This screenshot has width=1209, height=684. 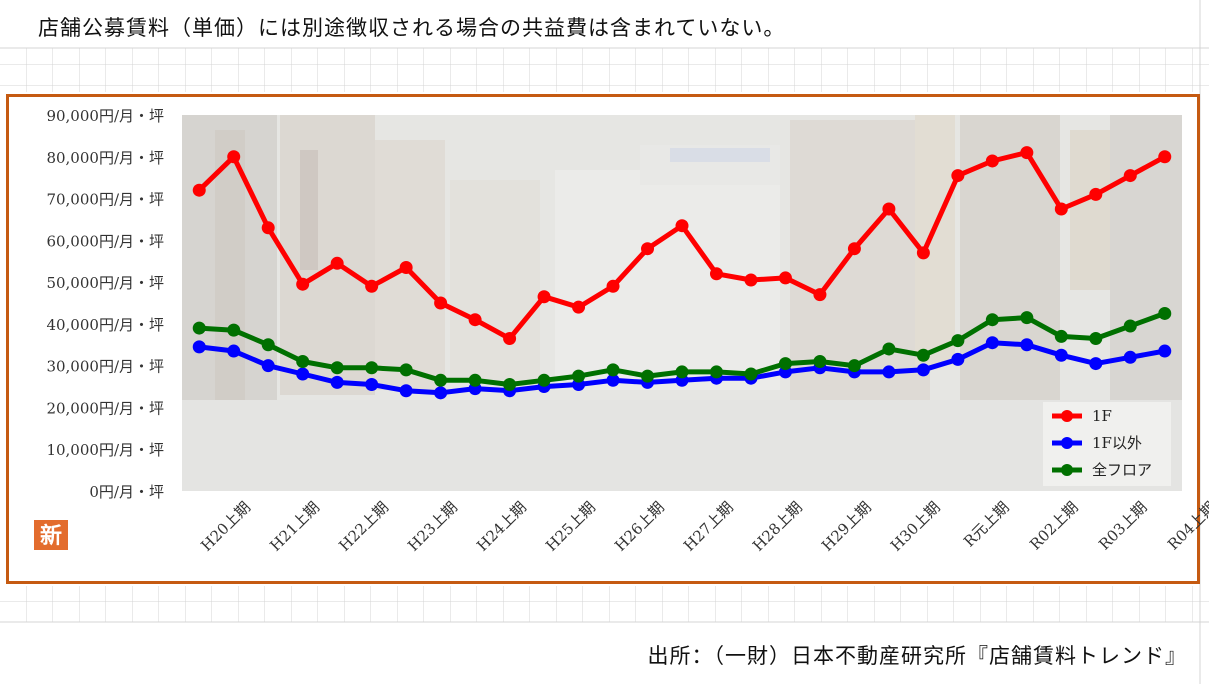 I want to click on legend-label: 1F以外, so click(x=1117, y=443).